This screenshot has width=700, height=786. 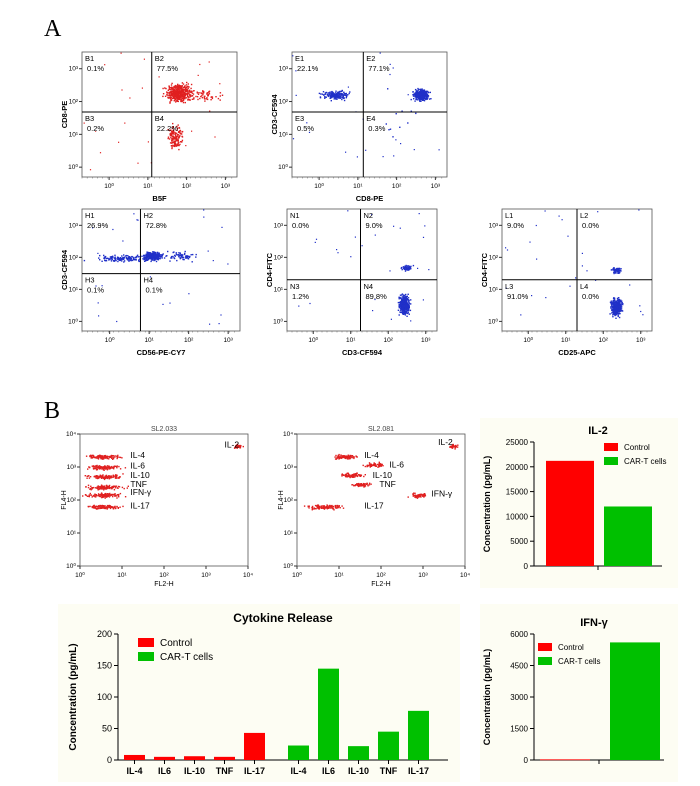 I want to click on y-tick-label: 10¹, so click(x=289, y=533).